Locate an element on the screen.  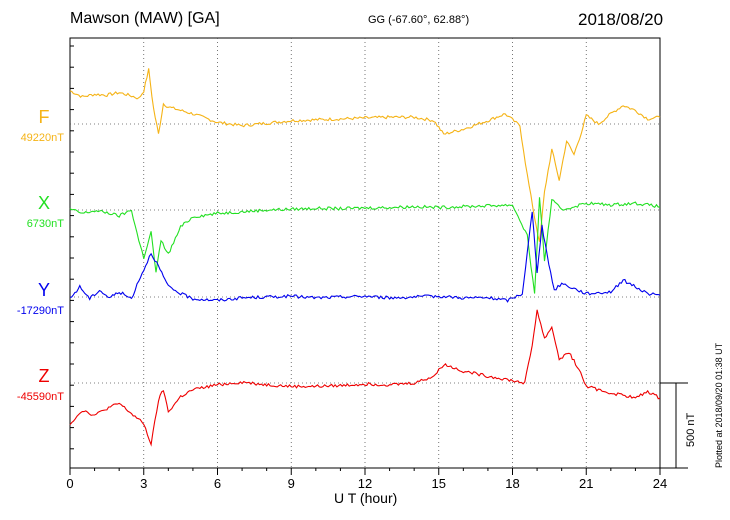
x-tick-label: 18 is located at coordinates (512, 483).